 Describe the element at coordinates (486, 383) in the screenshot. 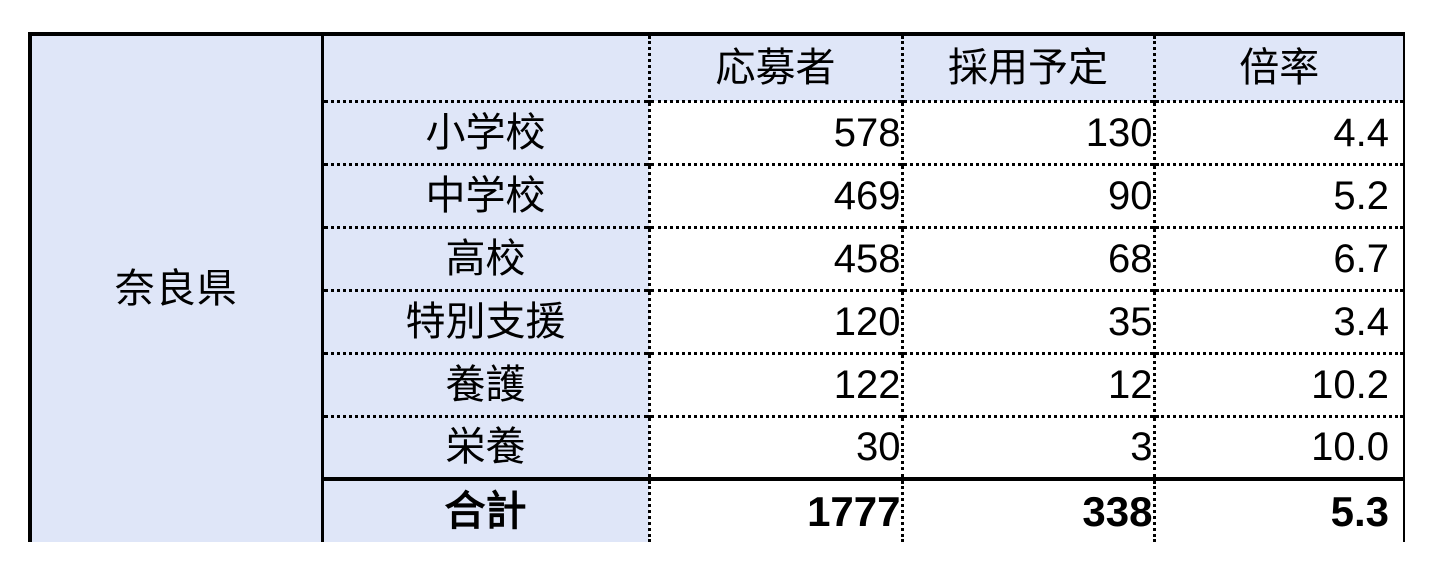

I see `row-label-nursing: 養護` at that location.